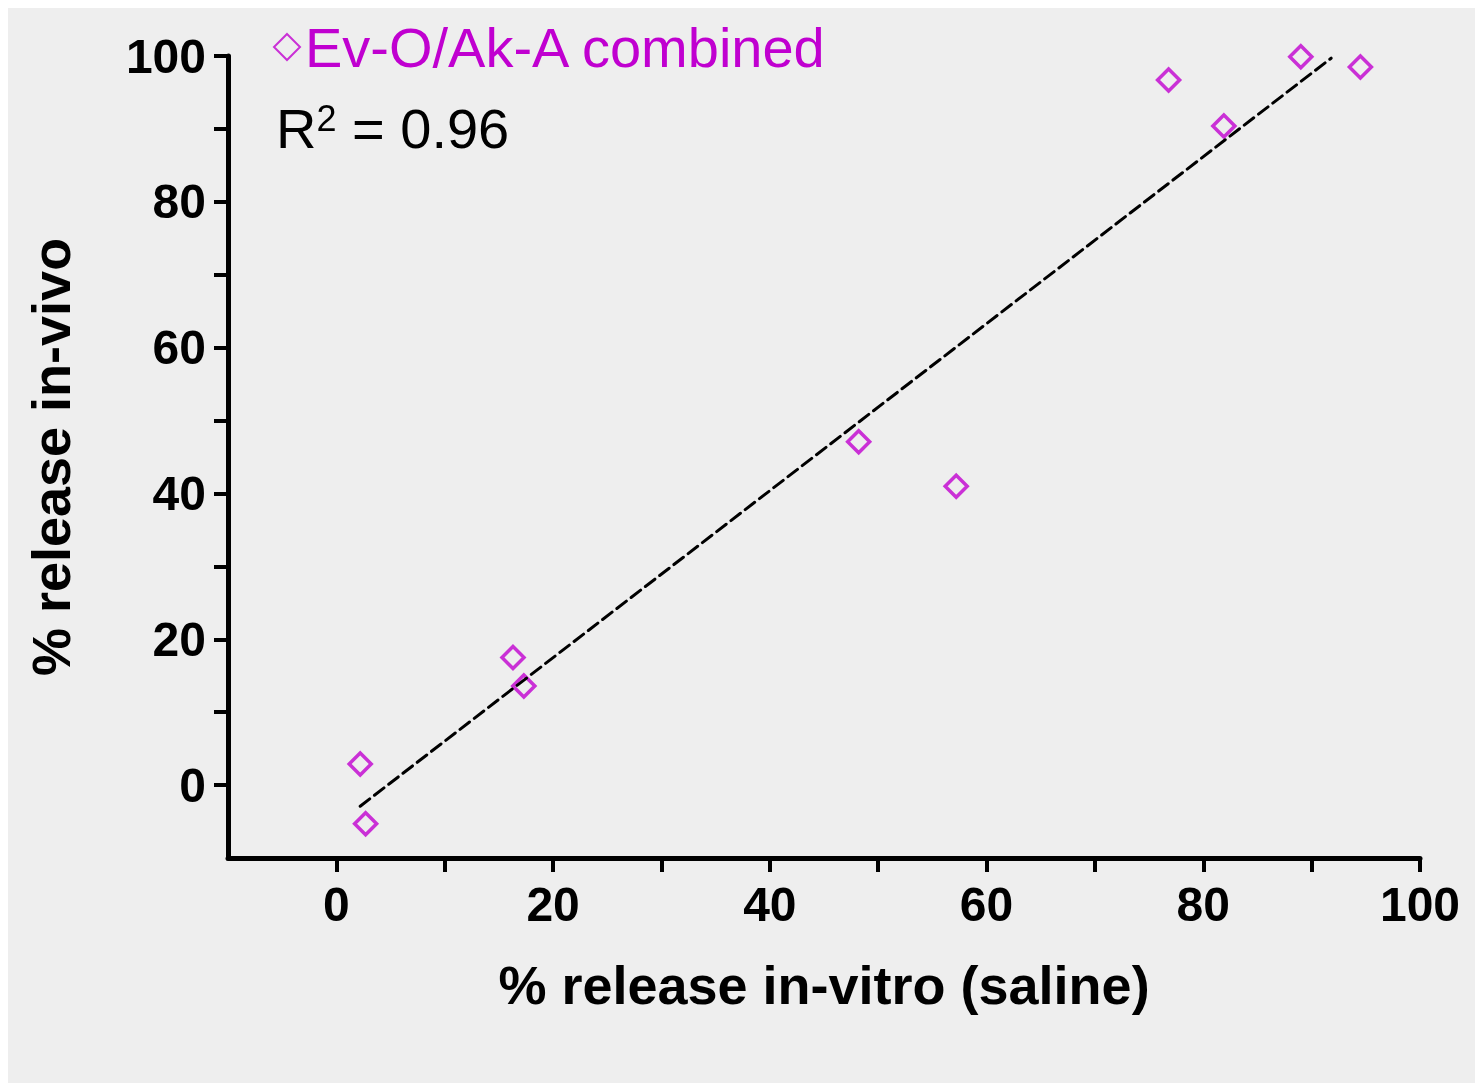 The image size is (1483, 1091). I want to click on x-tick-label: 60, so click(986, 904).